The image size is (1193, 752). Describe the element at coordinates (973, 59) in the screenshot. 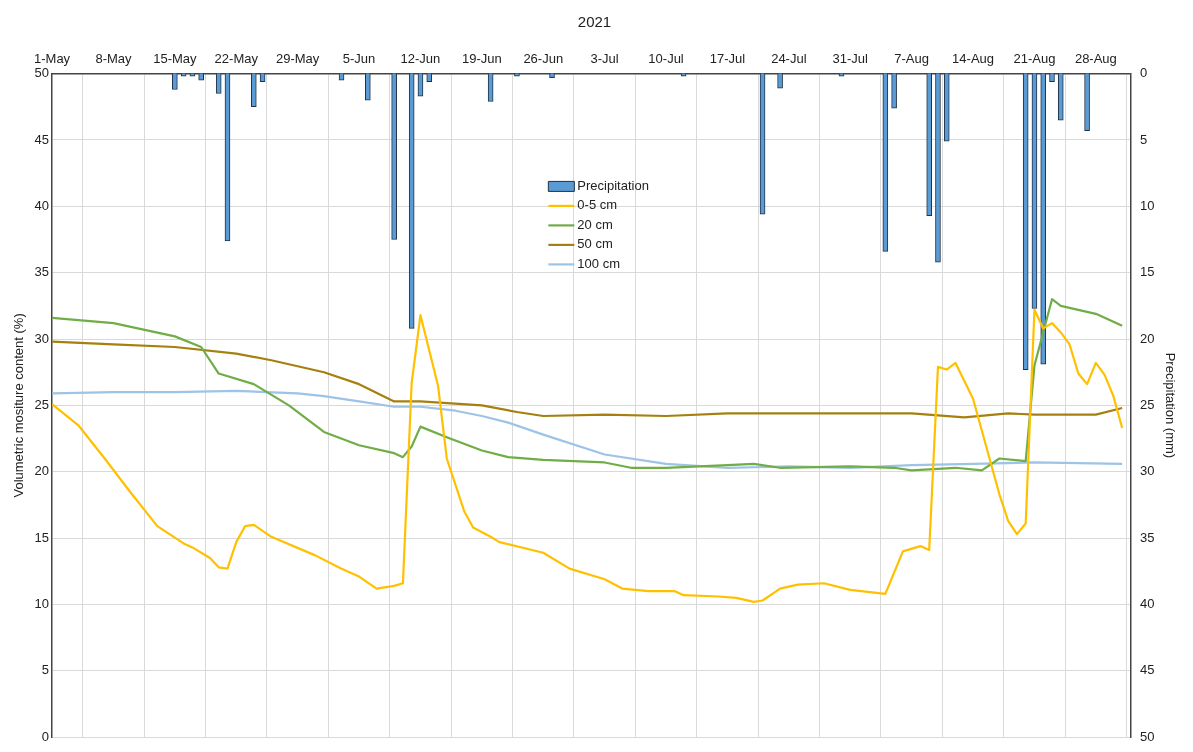

I see `x-tick-label: 14-Aug` at that location.